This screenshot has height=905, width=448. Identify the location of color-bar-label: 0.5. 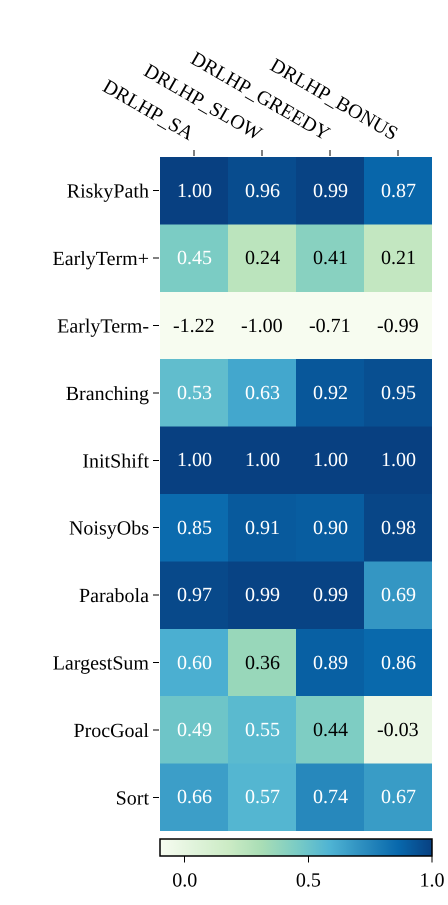
(308, 880).